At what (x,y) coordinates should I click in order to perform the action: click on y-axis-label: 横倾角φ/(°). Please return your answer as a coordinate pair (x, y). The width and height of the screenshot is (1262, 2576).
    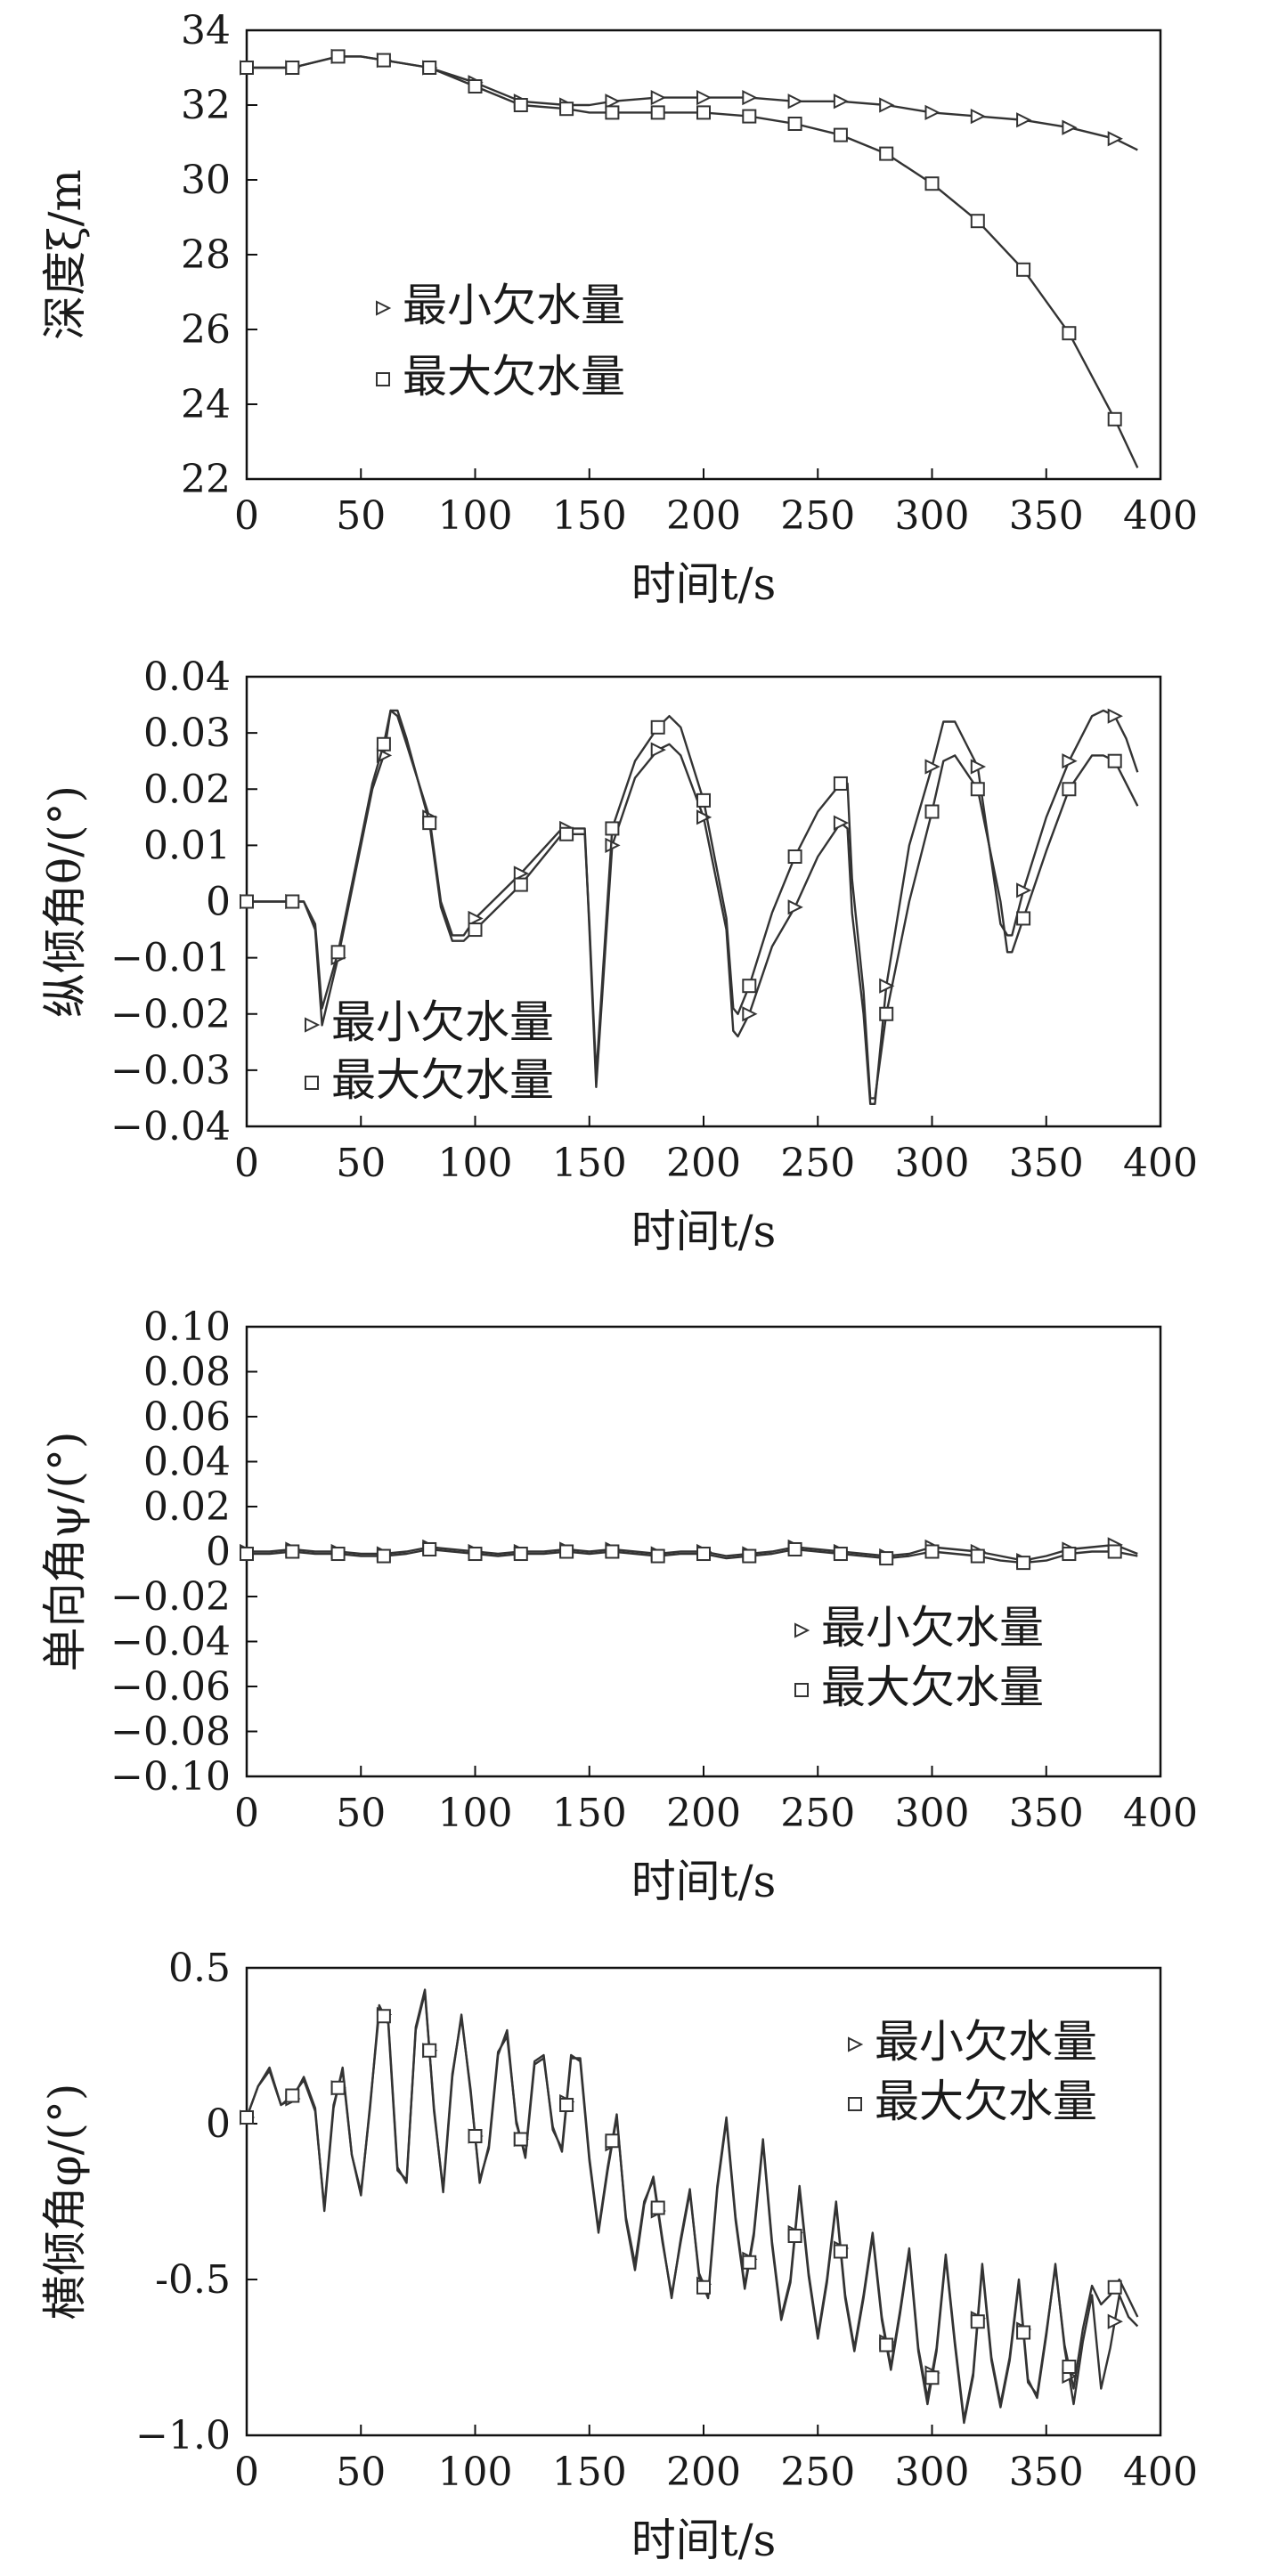
    Looking at the image, I should click on (65, 2202).